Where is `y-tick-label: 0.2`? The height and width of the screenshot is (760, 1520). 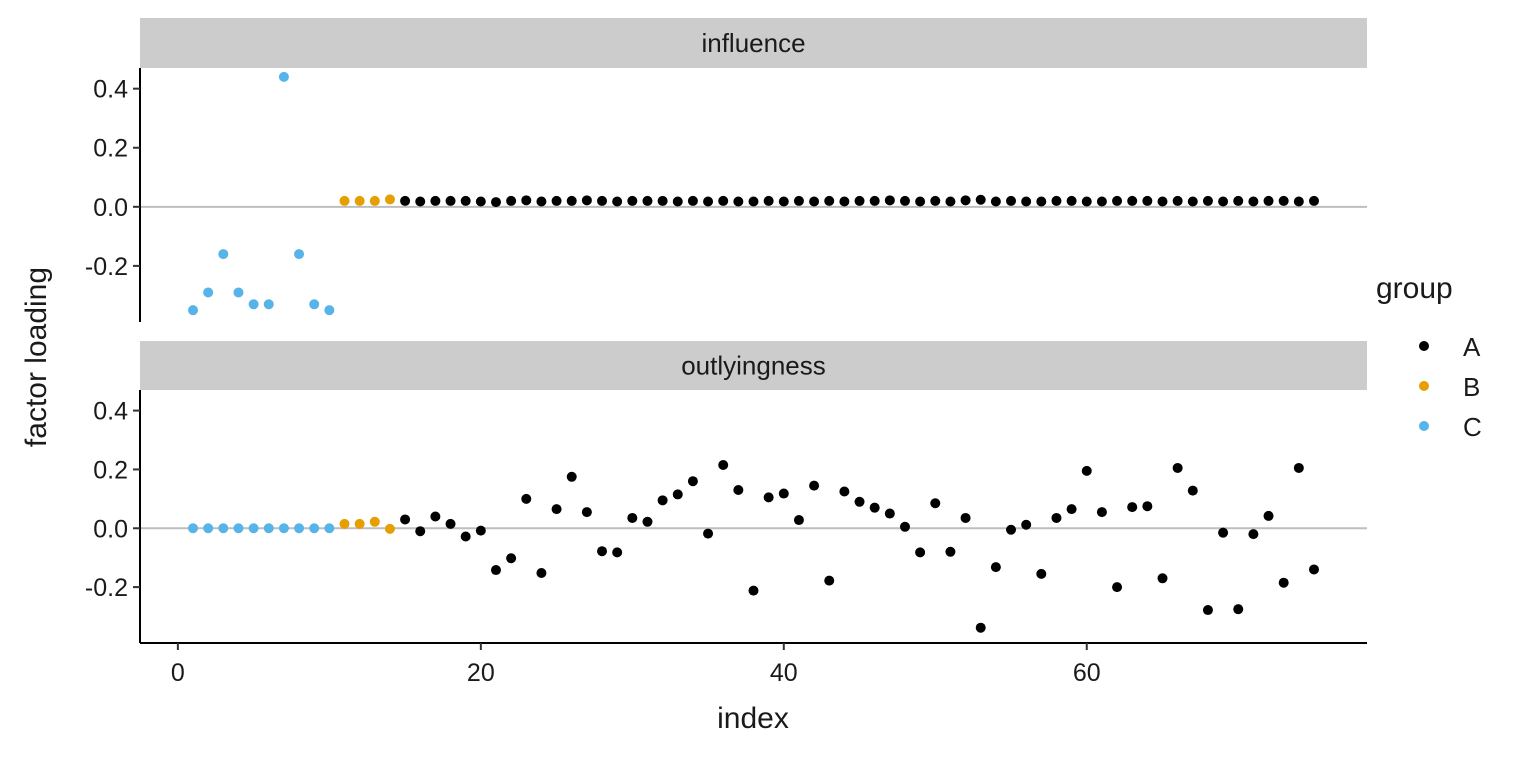 y-tick-label: 0.2 is located at coordinates (110, 470).